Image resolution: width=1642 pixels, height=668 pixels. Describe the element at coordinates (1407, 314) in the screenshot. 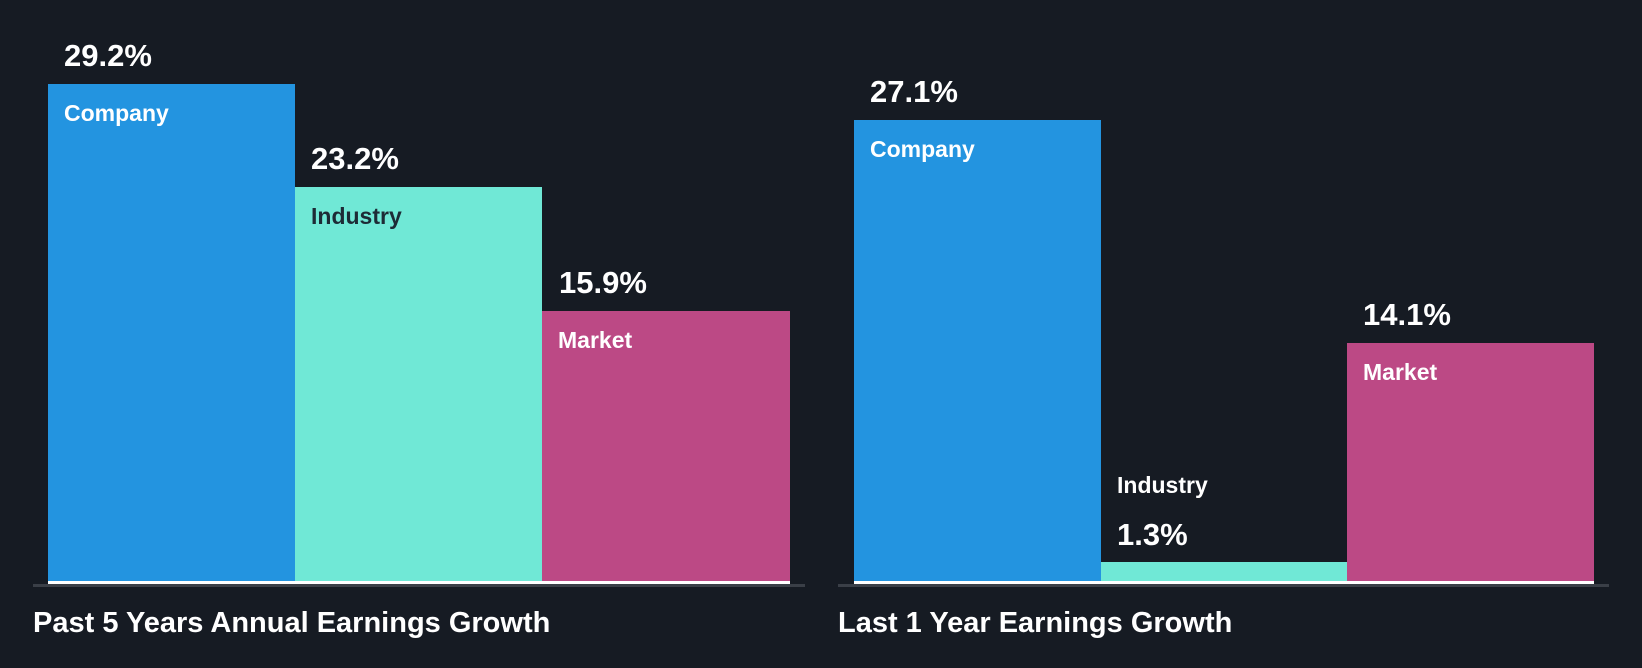

I see `market-value: 14.1%` at that location.